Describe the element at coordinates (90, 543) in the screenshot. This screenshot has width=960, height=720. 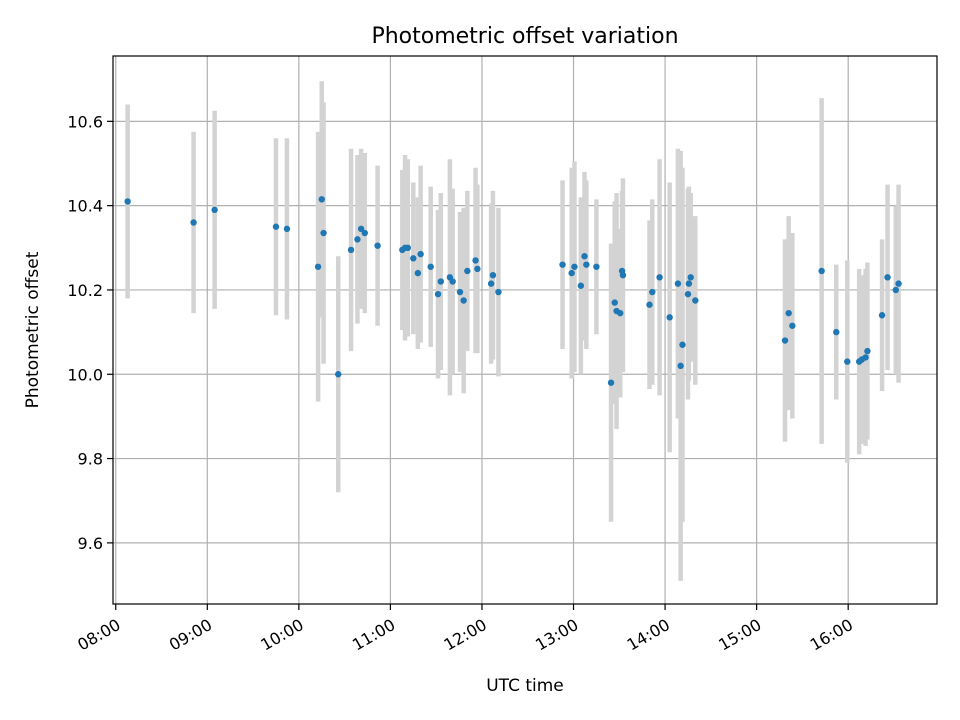
I see `y-tick-label: 9.6` at that location.